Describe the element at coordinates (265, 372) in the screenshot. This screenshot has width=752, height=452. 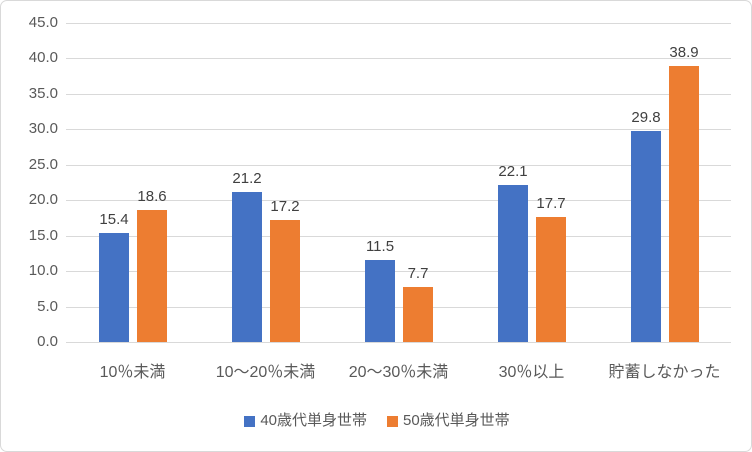
I see `x-category-label: 10〜20％未満` at that location.